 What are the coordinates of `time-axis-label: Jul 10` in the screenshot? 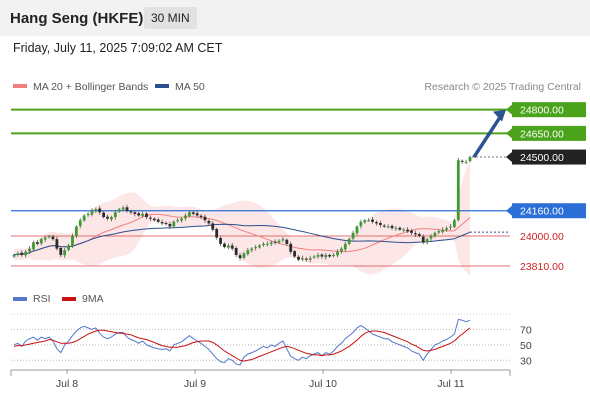 It's located at (323, 384).